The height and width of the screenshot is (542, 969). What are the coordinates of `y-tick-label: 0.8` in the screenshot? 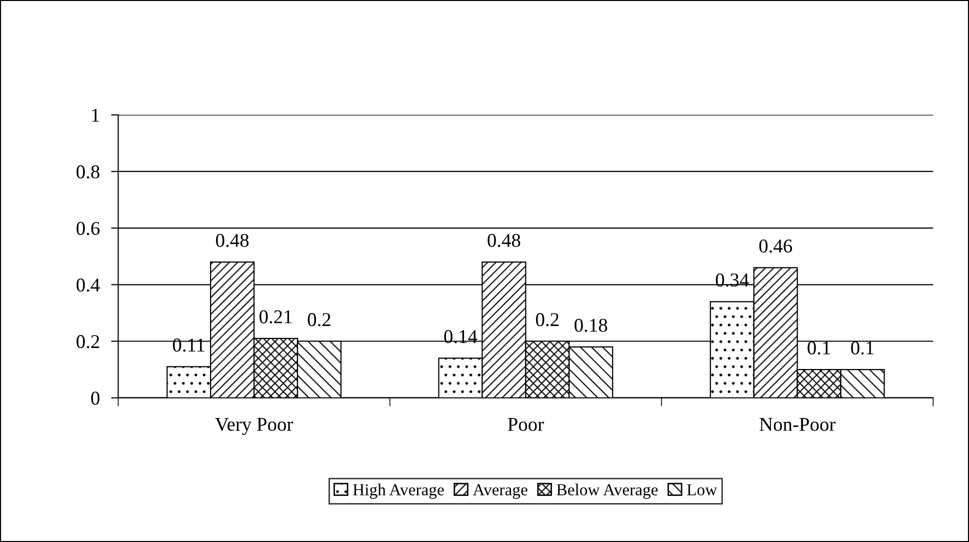 It's located at (88, 172).